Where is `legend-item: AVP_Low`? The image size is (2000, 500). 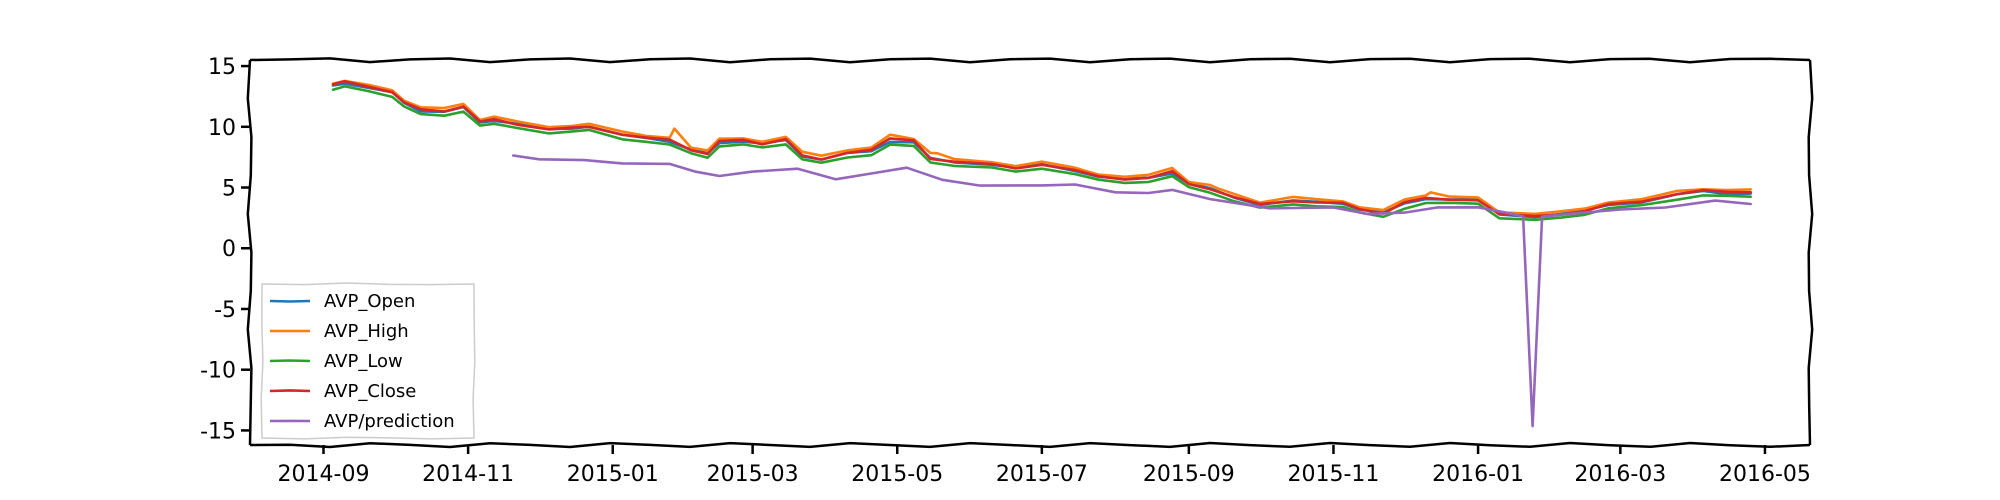 legend-item: AVP_Low is located at coordinates (336, 361).